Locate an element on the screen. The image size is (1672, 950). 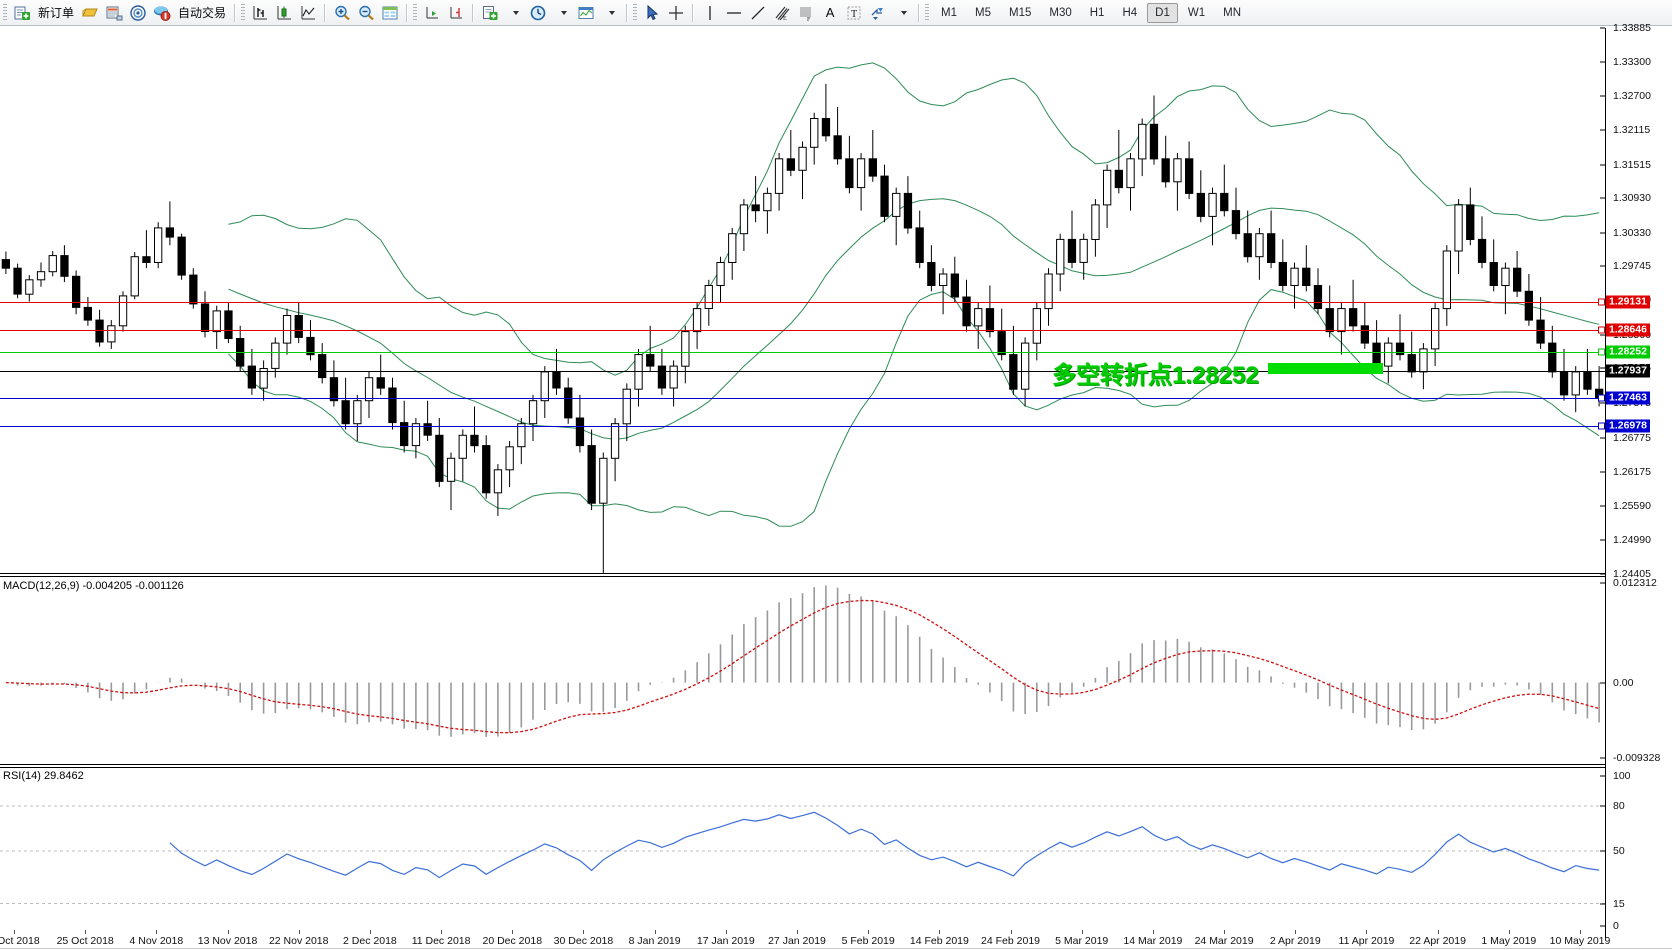
horizontal-line-icon is located at coordinates (734, 13).